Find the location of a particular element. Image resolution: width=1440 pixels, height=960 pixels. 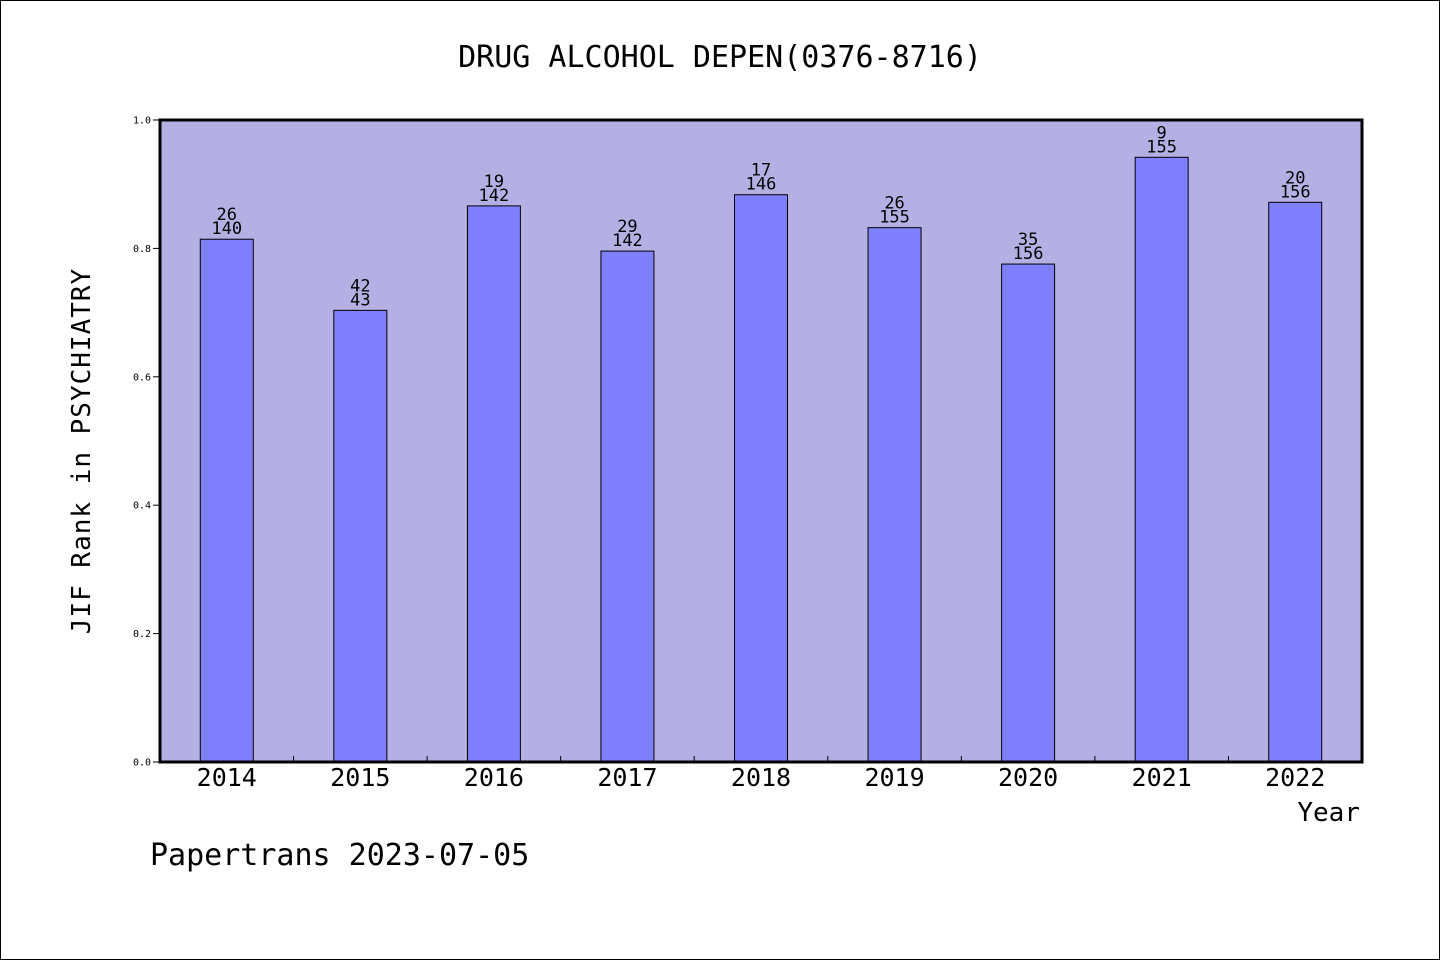

x-tick-label: 2022 is located at coordinates (1295, 777).